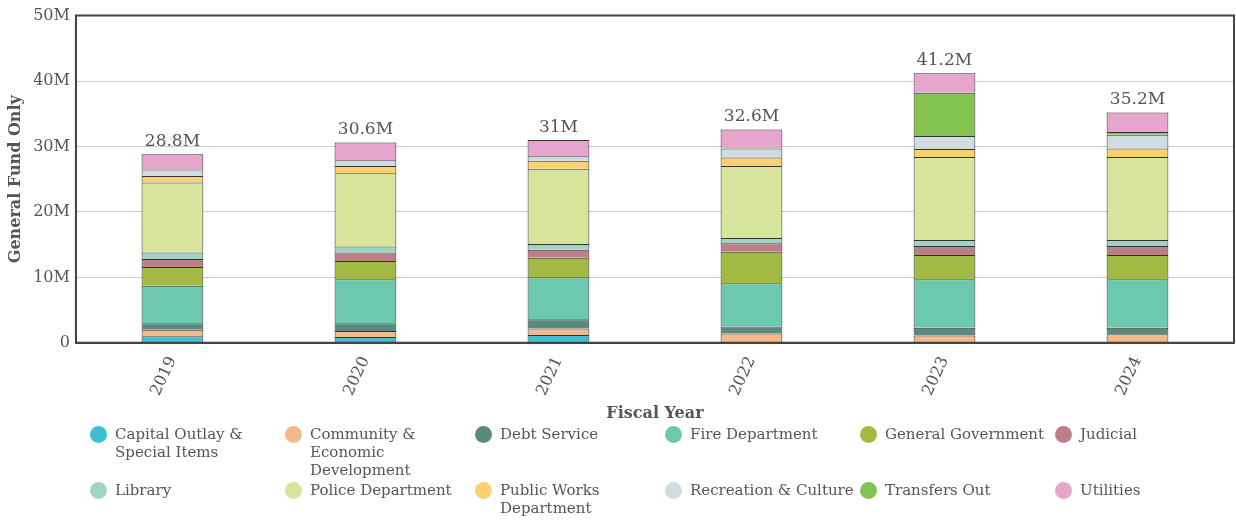  What do you see at coordinates (558, 125) in the screenshot?
I see `total-label: 31M` at bounding box center [558, 125].